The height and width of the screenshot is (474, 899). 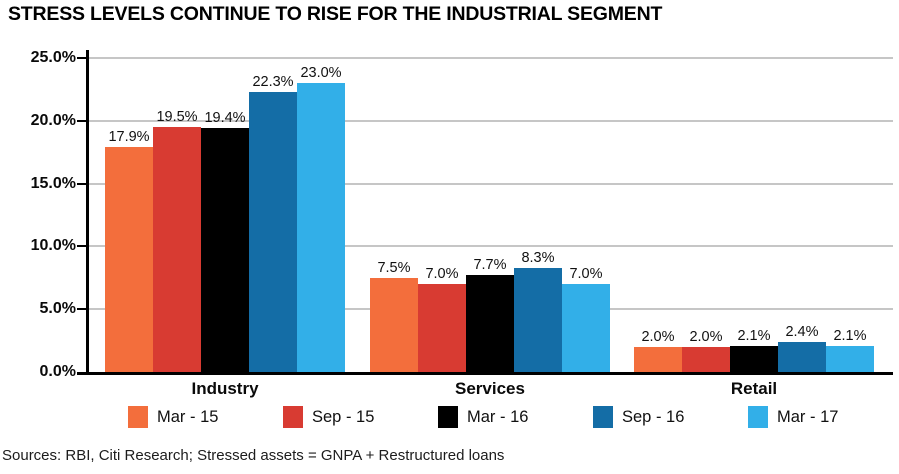 I want to click on bar-mar-17-industry, so click(x=321, y=227).